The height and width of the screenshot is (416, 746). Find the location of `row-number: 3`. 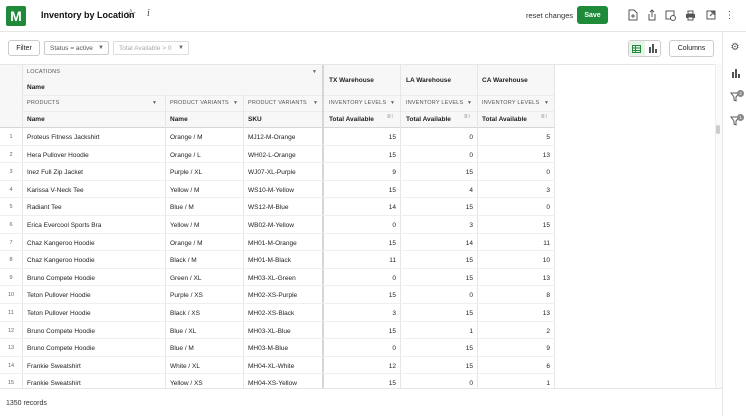

row-number: 3 is located at coordinates (11, 172).